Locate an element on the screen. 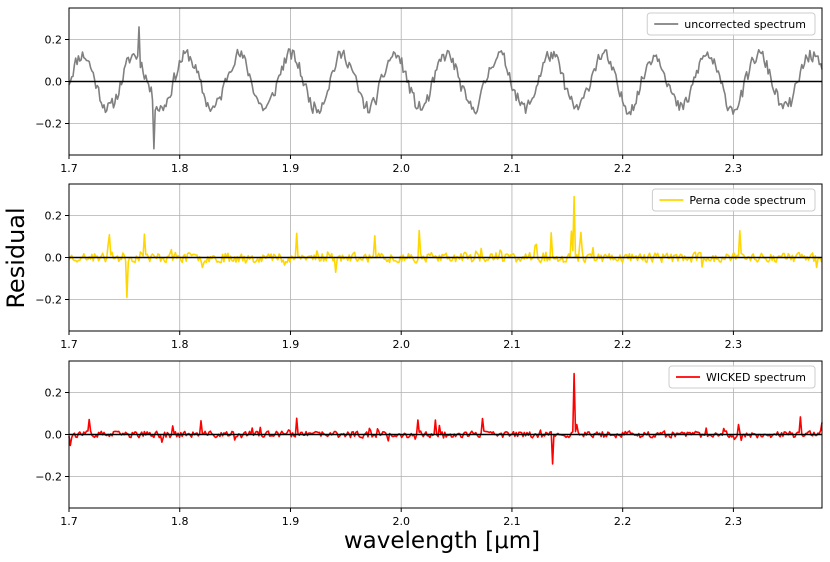 Image resolution: width=830 pixels, height=562 pixels. legend-label: Perna code spectrum is located at coordinates (747, 200).